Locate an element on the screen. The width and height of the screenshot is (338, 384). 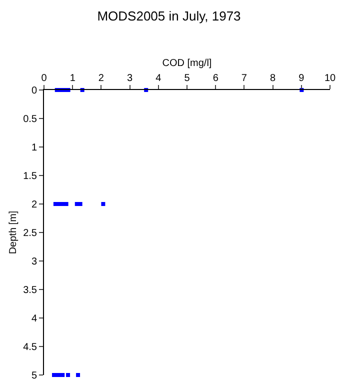
x-tick-label: 10 is located at coordinates (330, 78).